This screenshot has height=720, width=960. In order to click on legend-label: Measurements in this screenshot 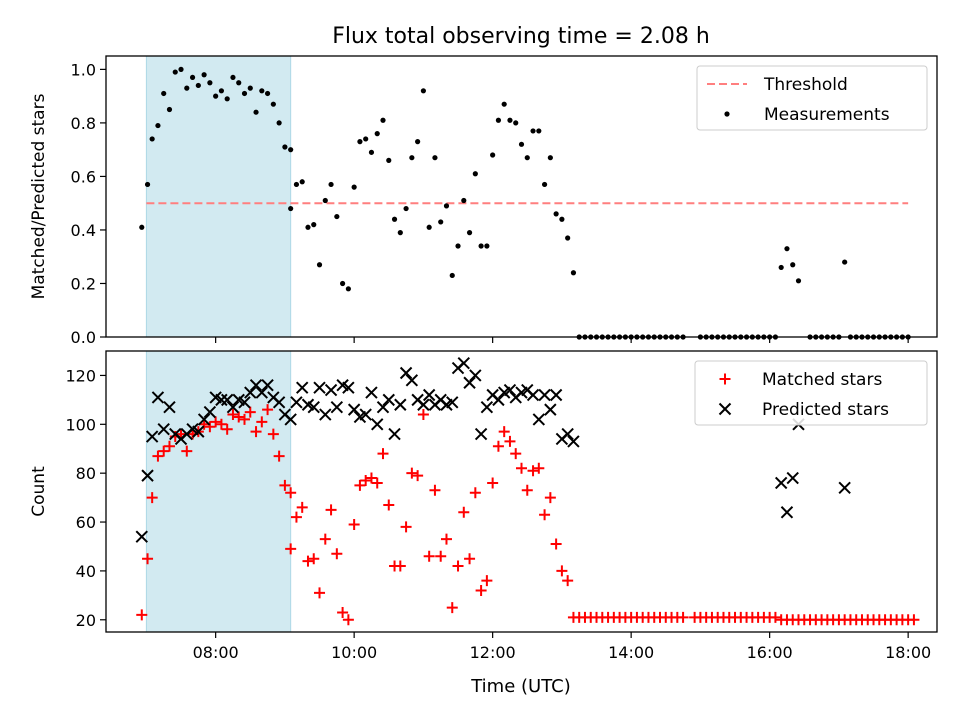, I will do `click(827, 115)`.